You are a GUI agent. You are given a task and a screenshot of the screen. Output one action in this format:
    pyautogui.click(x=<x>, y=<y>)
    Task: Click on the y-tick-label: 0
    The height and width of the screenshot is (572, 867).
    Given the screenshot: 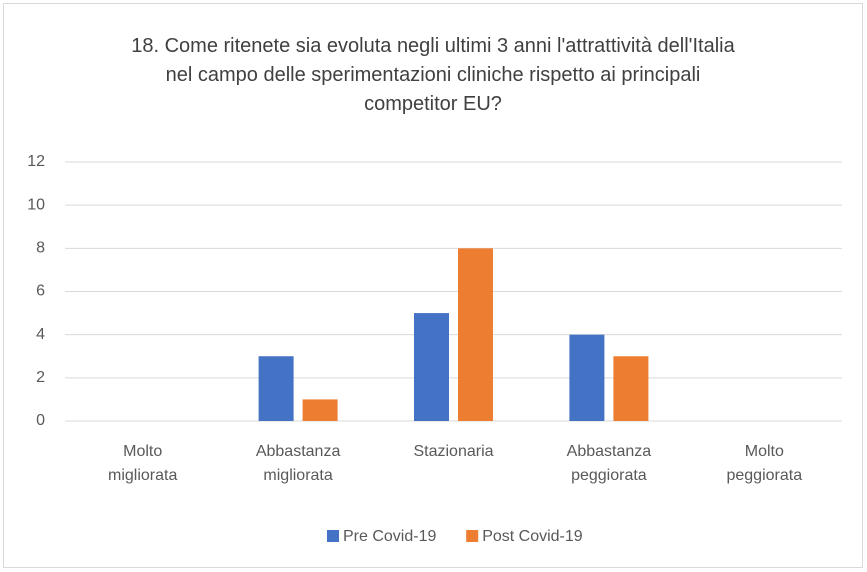 What is the action you would take?
    pyautogui.click(x=40, y=420)
    